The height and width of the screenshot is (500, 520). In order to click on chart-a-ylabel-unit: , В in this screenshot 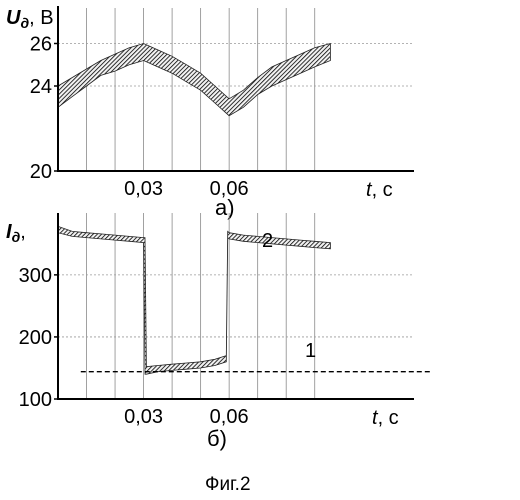, I will do `click(41, 18)`.